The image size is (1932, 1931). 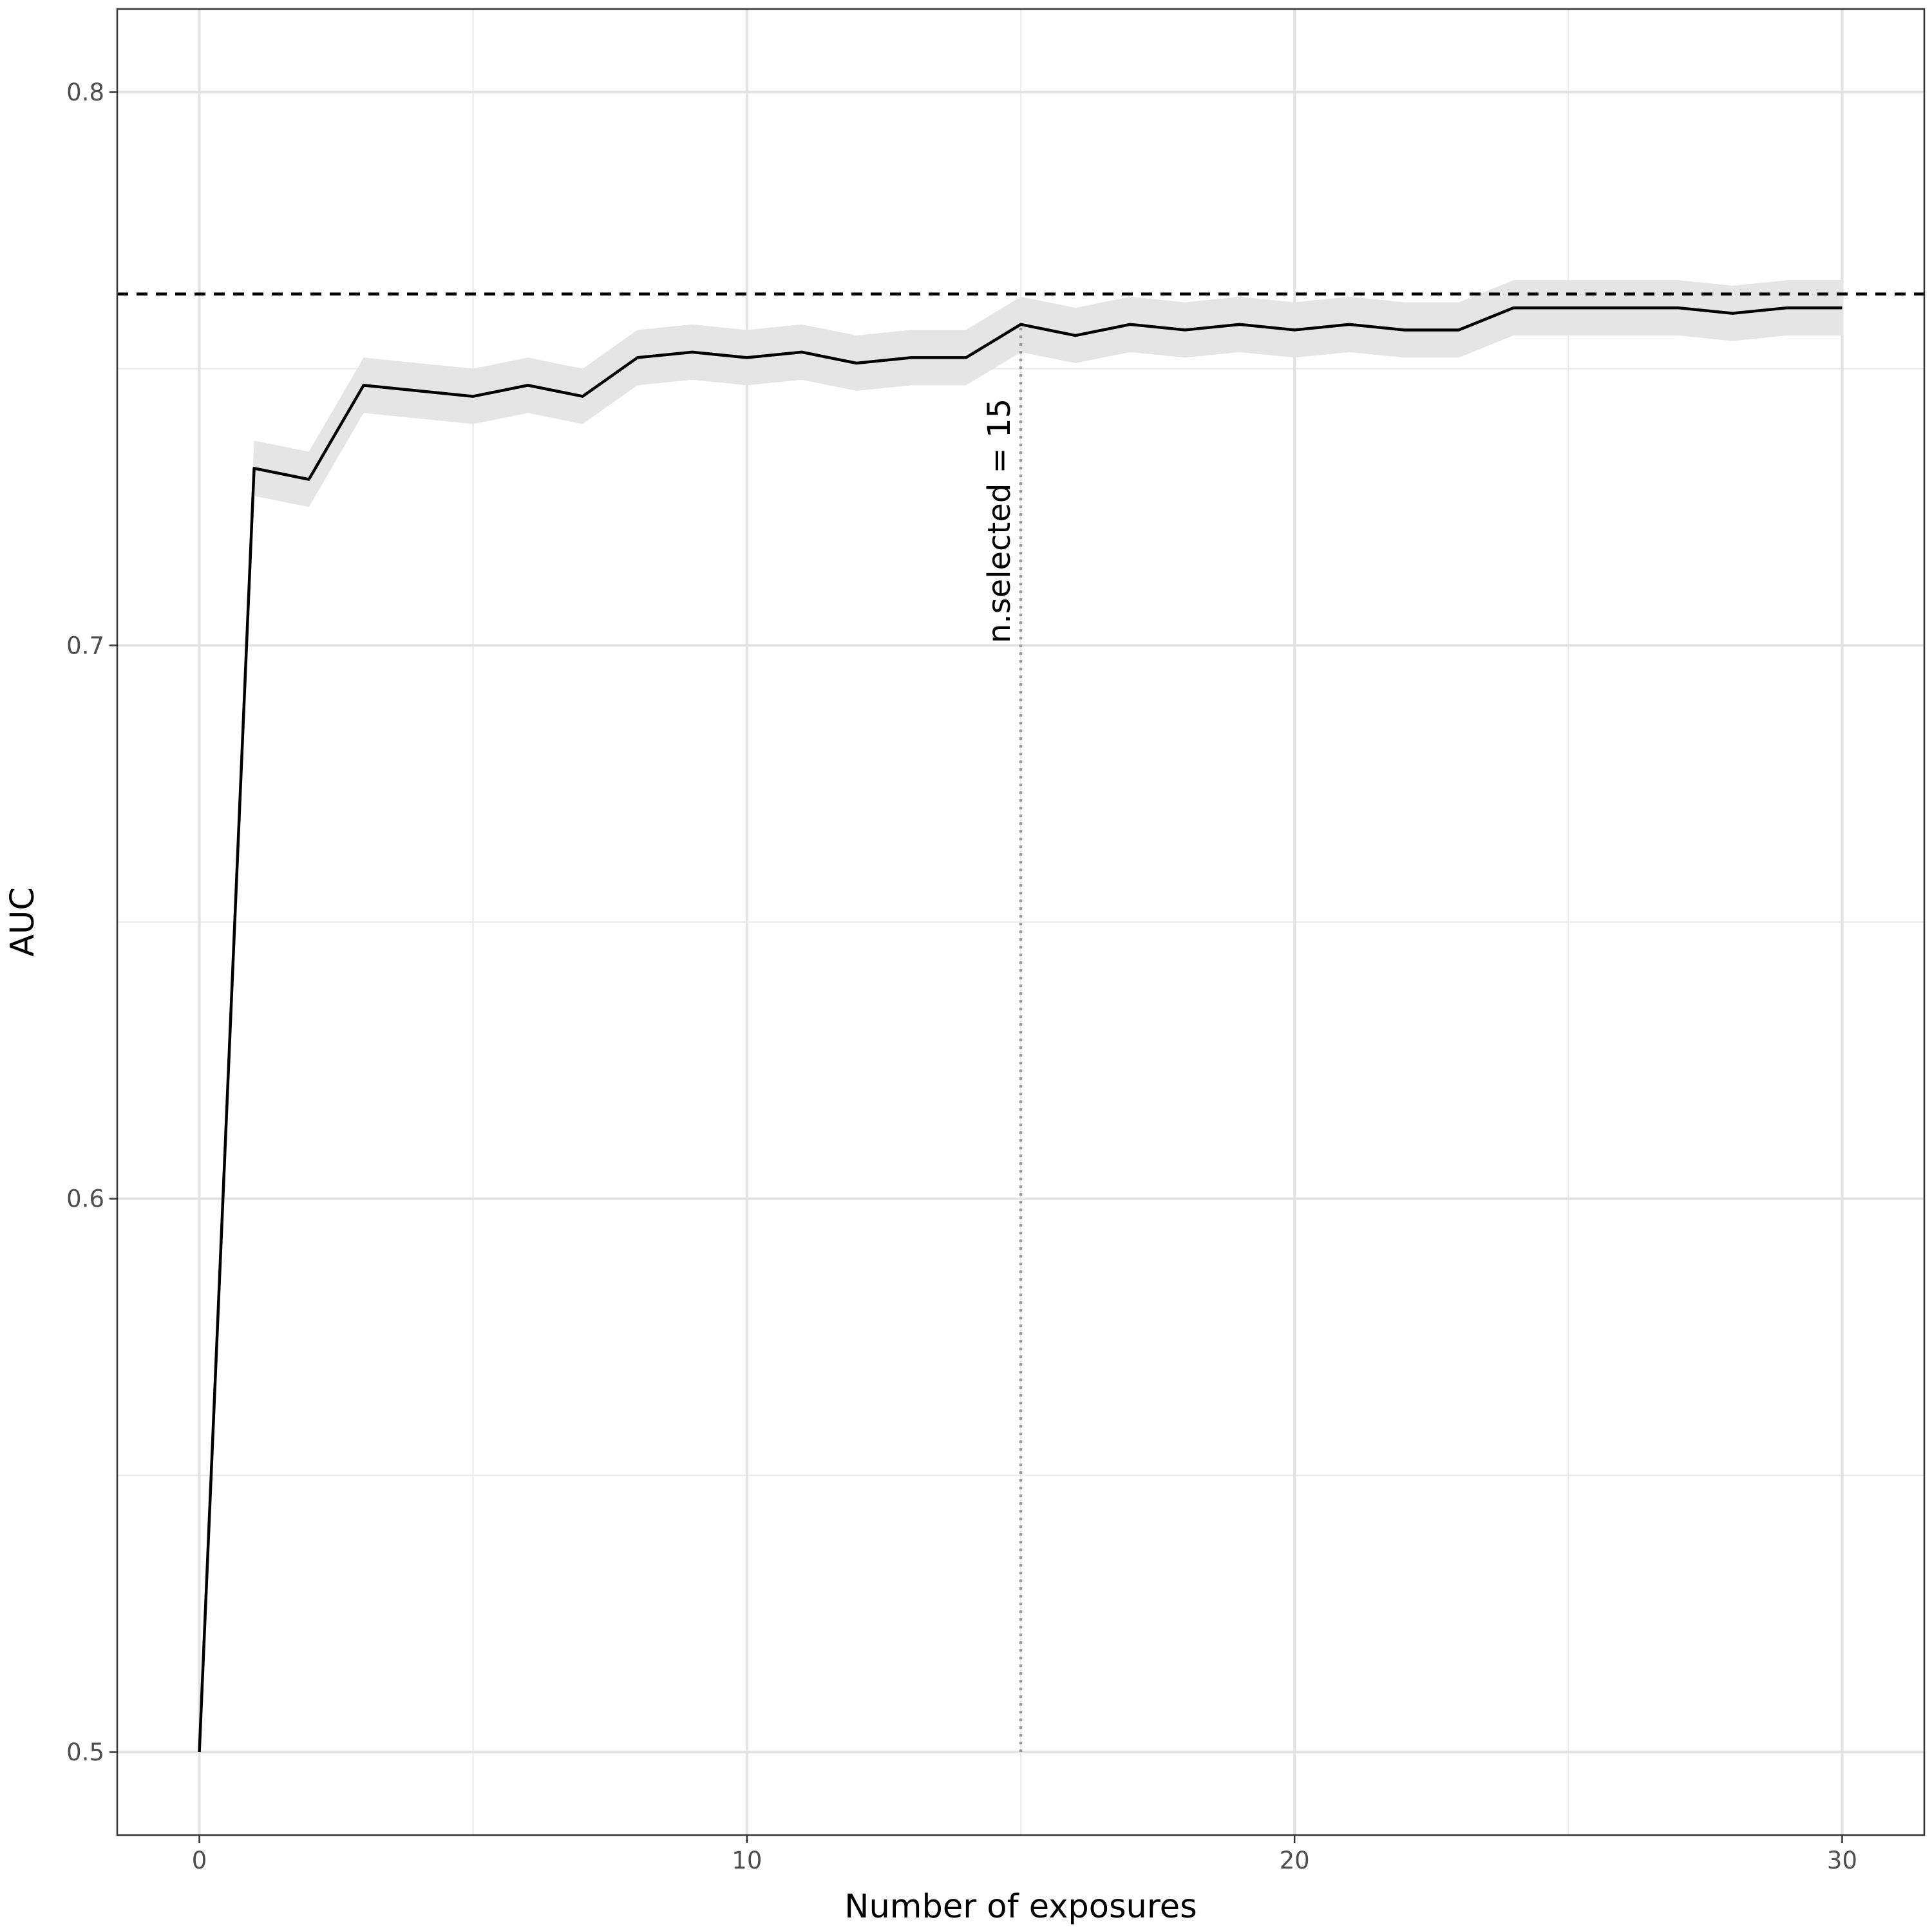 What do you see at coordinates (85, 645) in the screenshot?
I see `y-tick-label: 0.7` at bounding box center [85, 645].